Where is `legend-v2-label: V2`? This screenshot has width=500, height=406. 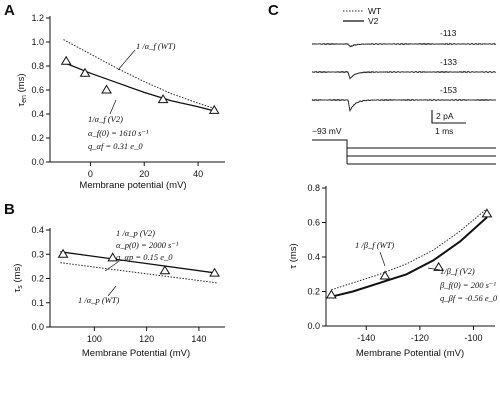 legend-v2-label: V2 is located at coordinates (373, 21).